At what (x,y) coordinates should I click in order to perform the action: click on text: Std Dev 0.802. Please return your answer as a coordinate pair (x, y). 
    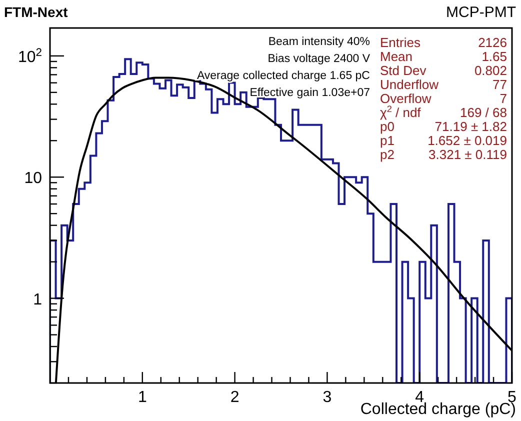
    Looking at the image, I should click on (443, 70).